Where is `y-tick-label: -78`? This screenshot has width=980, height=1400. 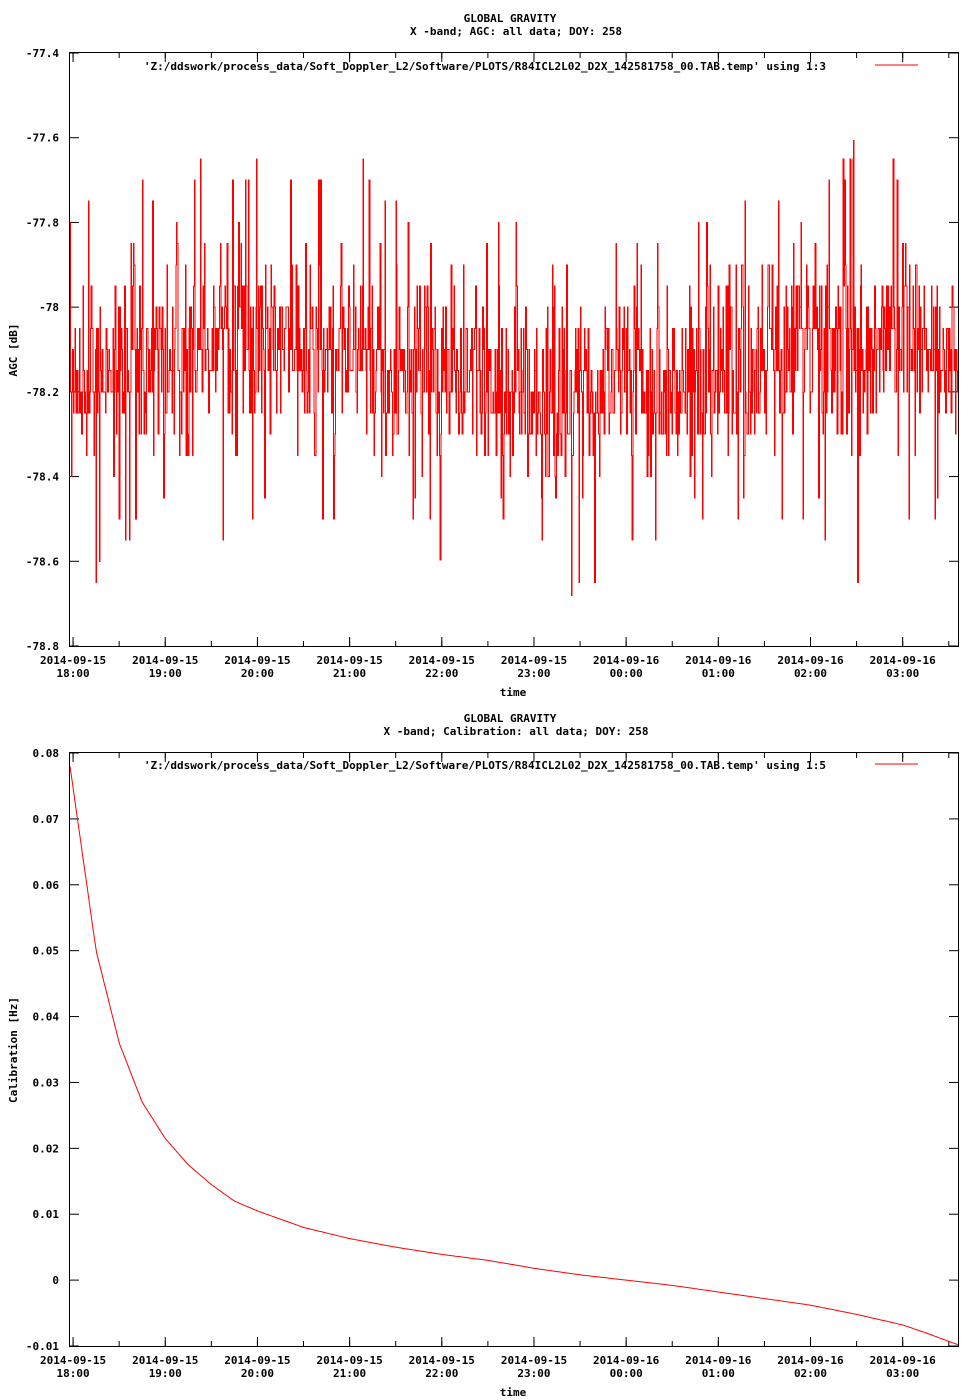
y-tick-label: -78 is located at coordinates (49, 307).